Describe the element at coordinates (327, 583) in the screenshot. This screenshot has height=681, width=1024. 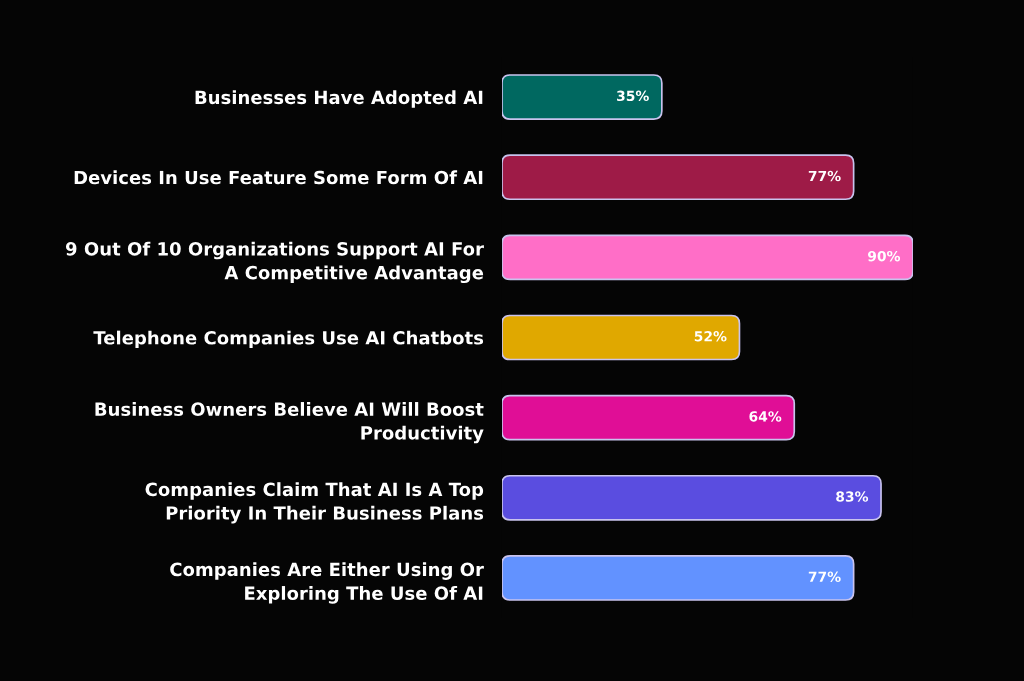
I see `y-tick-label: Companies Are Either Using Or Exploring The Use Of AI` at that location.